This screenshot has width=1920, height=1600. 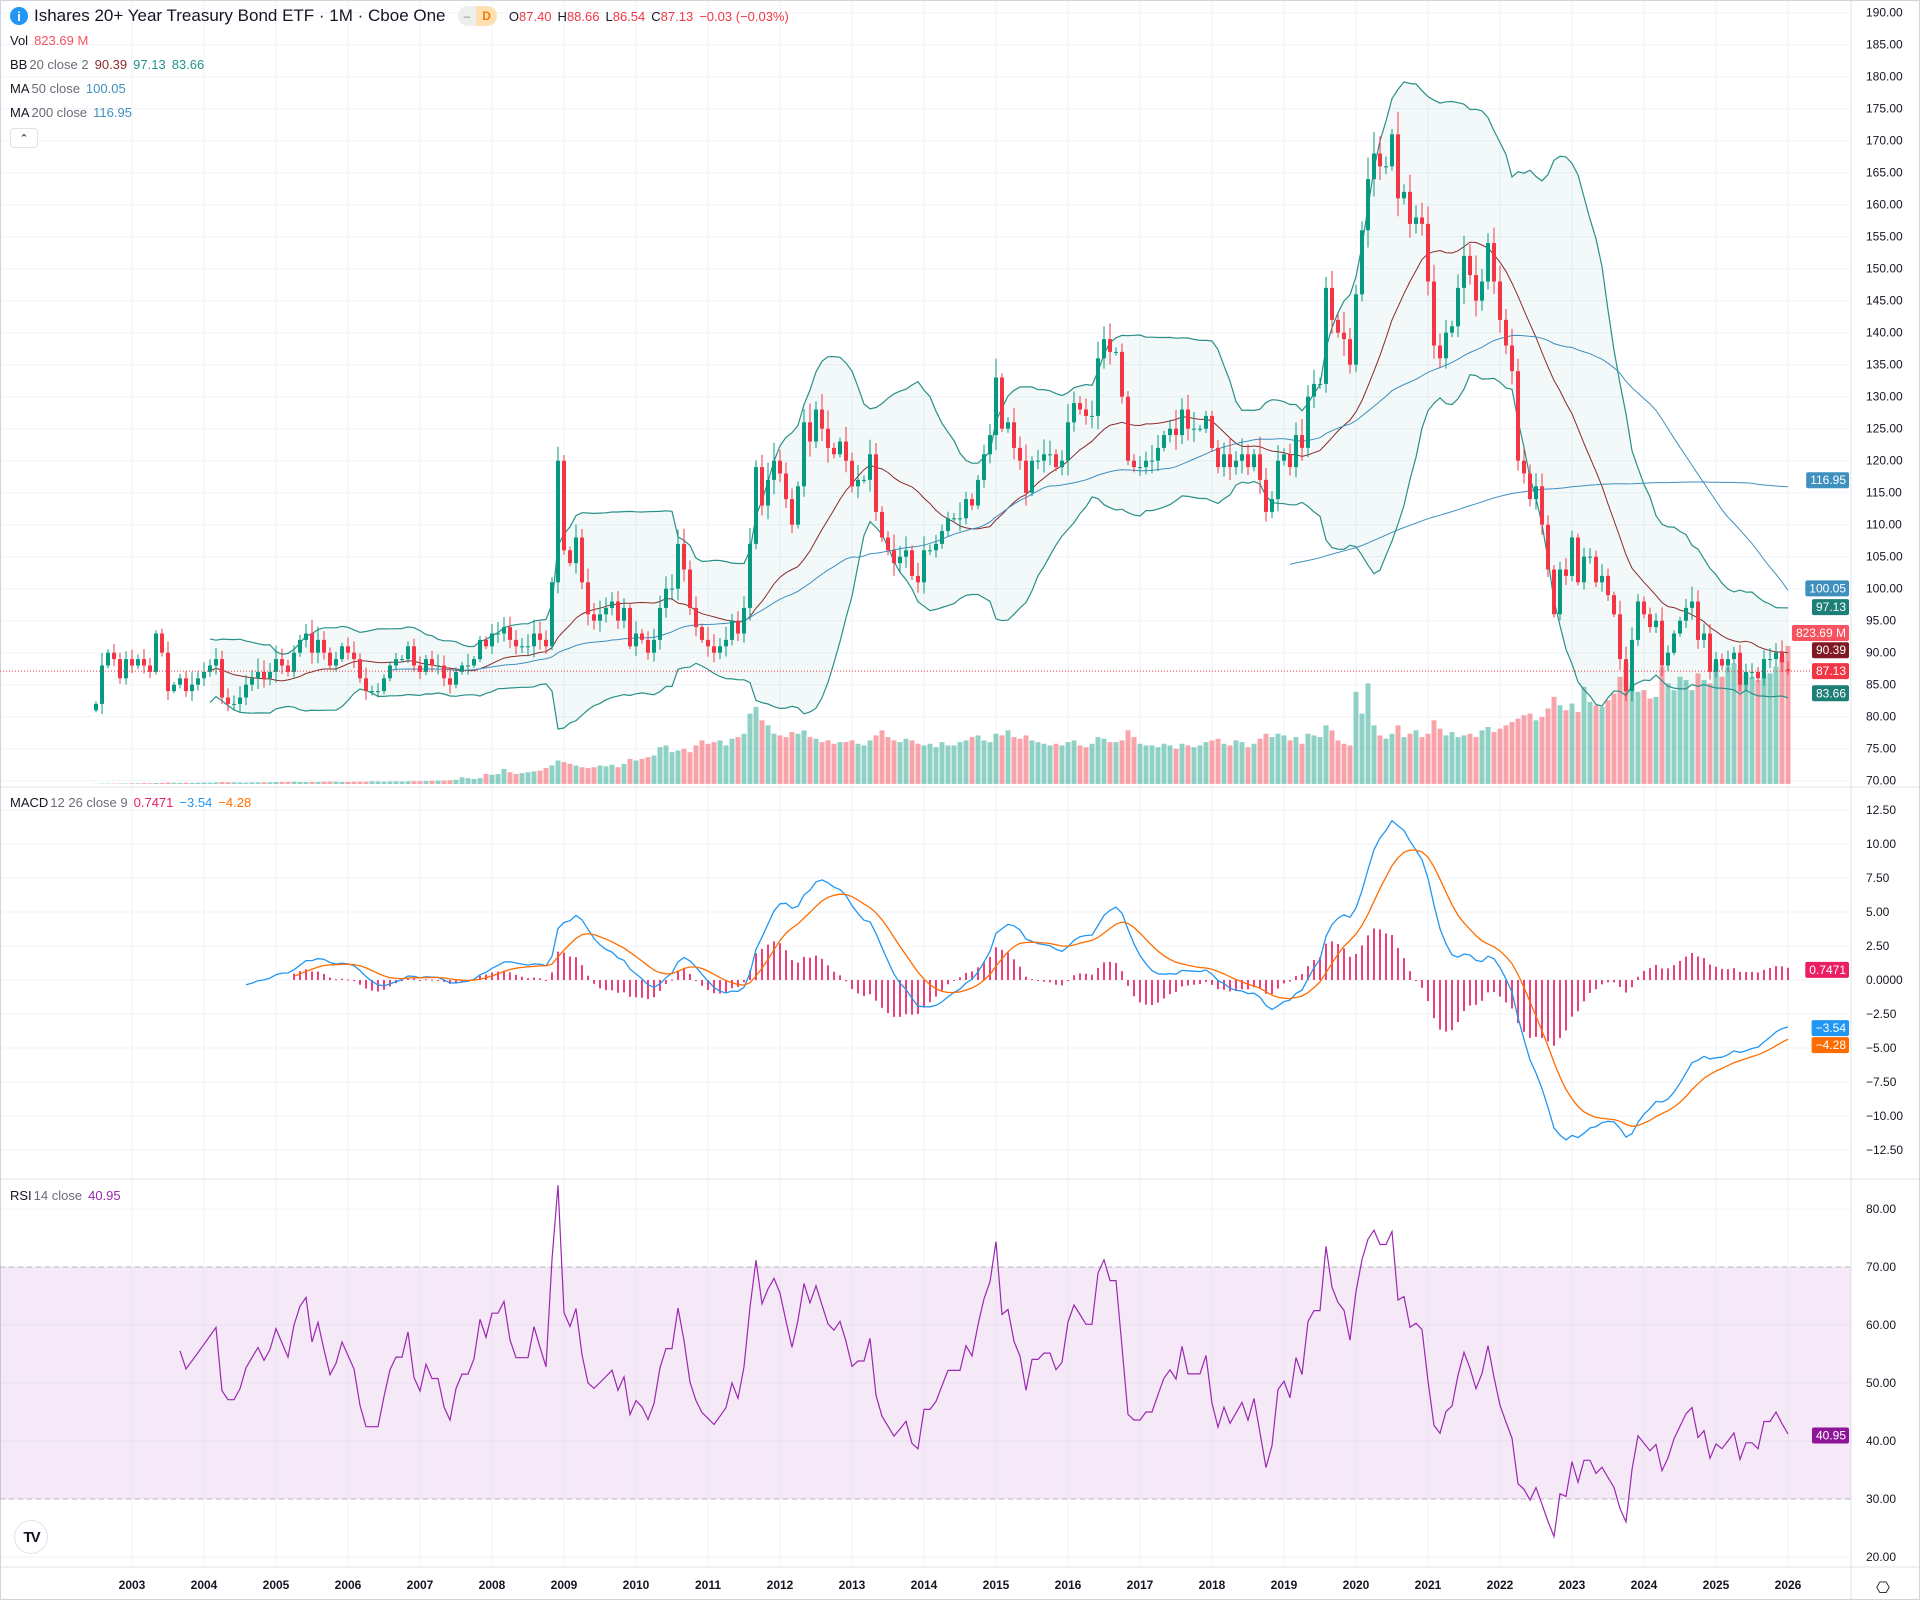 I want to click on ma50-value: 100.05, so click(x=105, y=88).